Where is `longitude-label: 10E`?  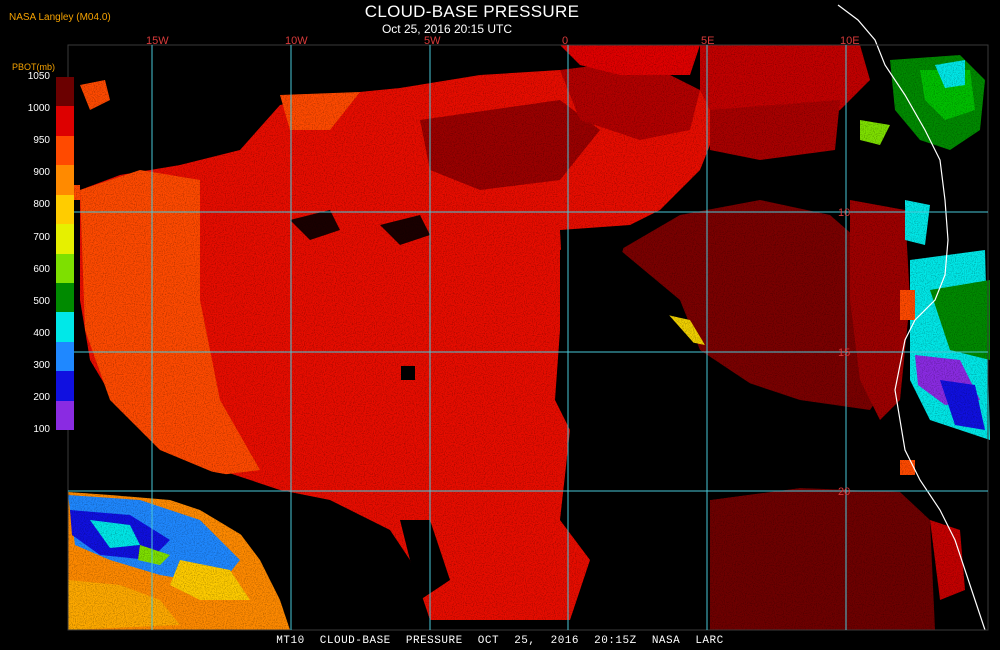
longitude-label: 10E is located at coordinates (850, 41).